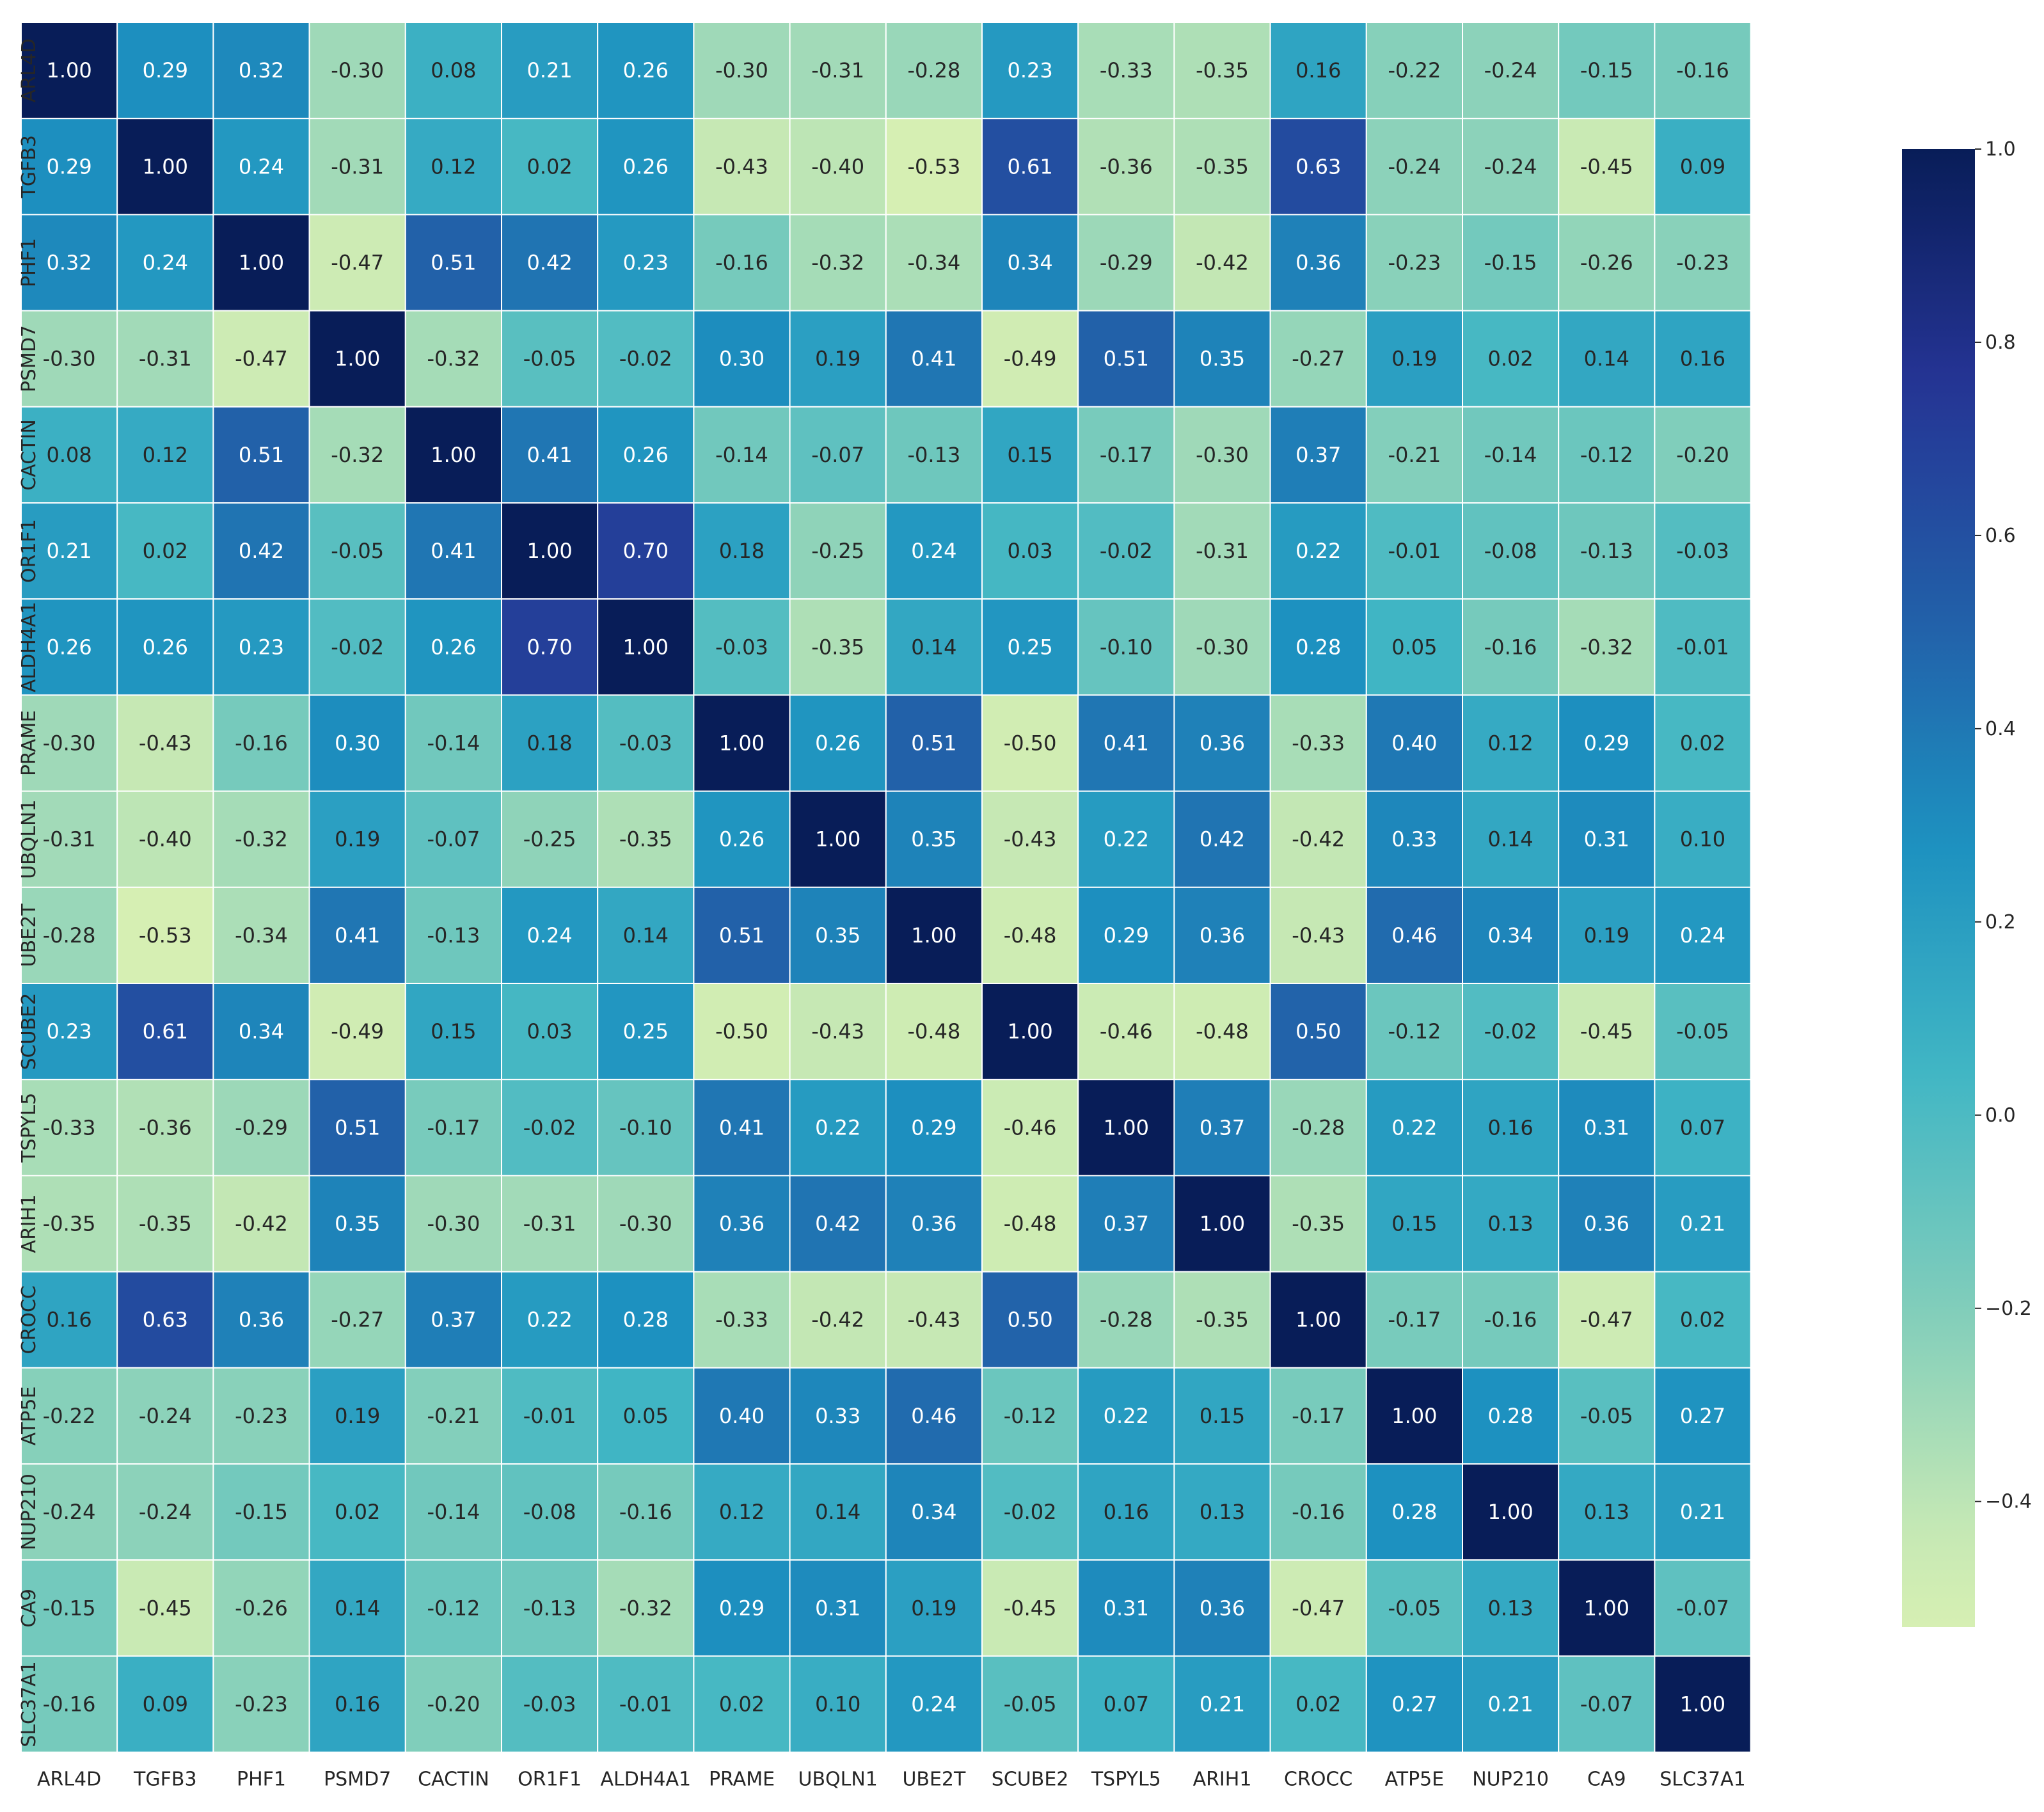  Describe the element at coordinates (549, 1512) in the screenshot. I see `cell-value-label: -0.08` at that location.